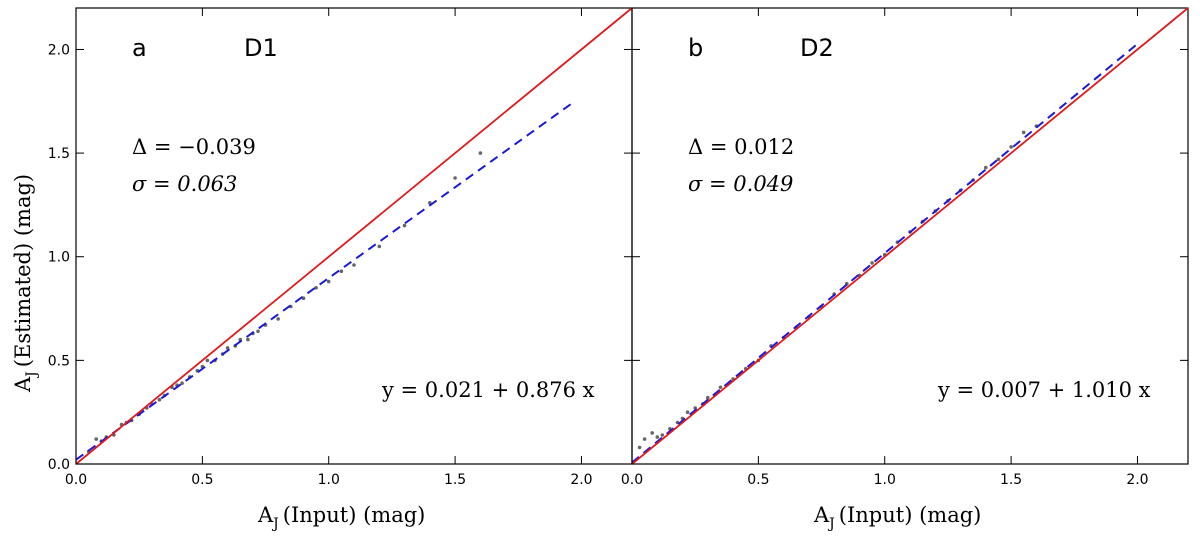 Image resolution: width=1200 pixels, height=536 pixels. I want to click on panel-a-y-axis-label: AJ (Estimated) (mag), so click(25, 283).